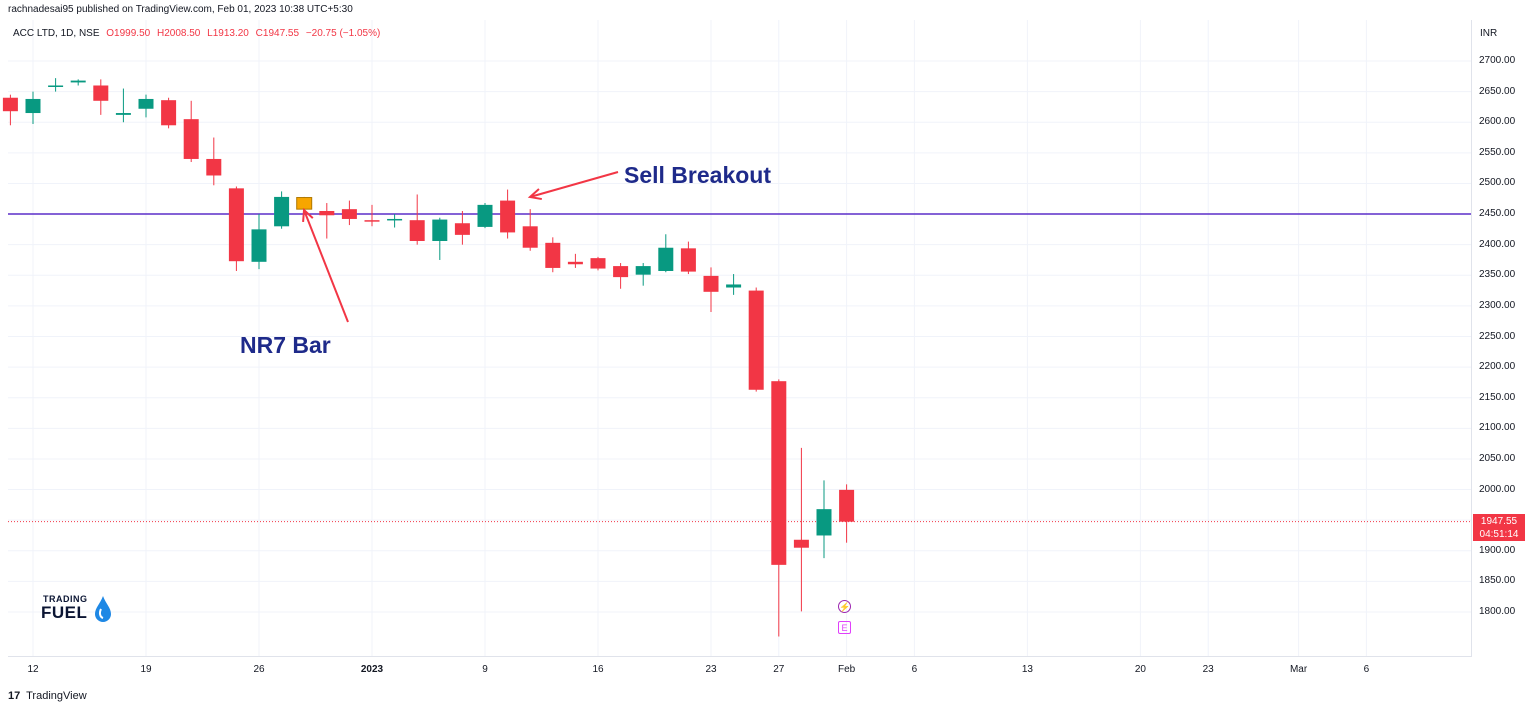  I want to click on logo-line-2: FUEL, so click(64, 612).